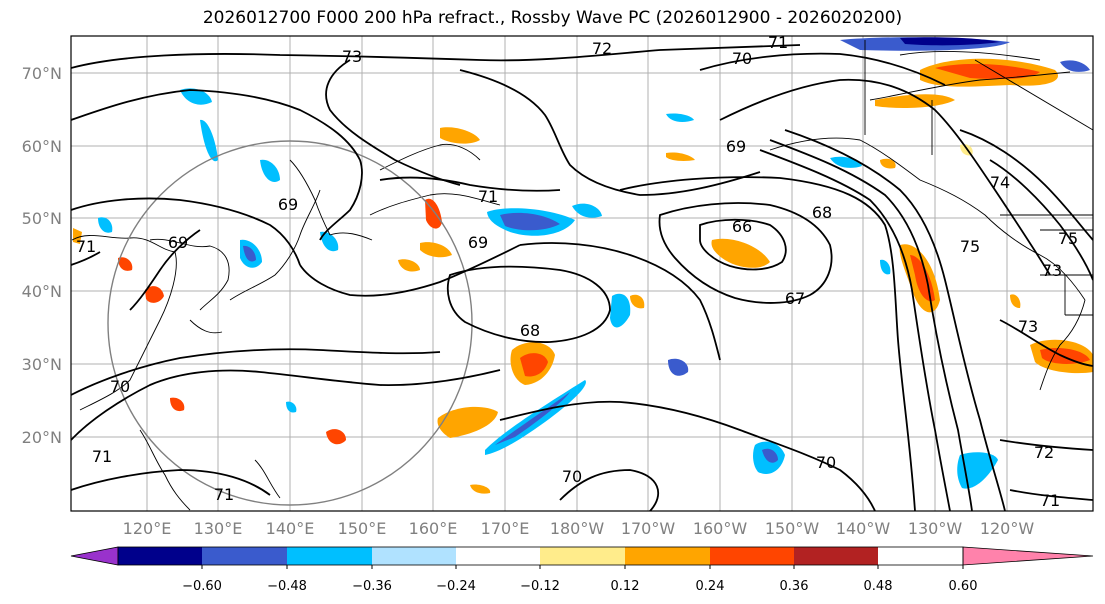  What do you see at coordinates (742, 226) in the screenshot?
I see `contour-label: 66` at bounding box center [742, 226].